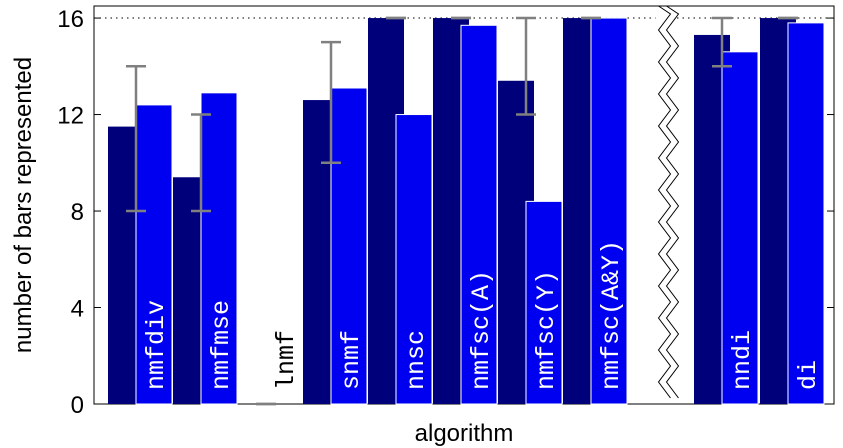 The image size is (843, 448). I want to click on category-label-6: nmfsc(Y), so click(546, 330).